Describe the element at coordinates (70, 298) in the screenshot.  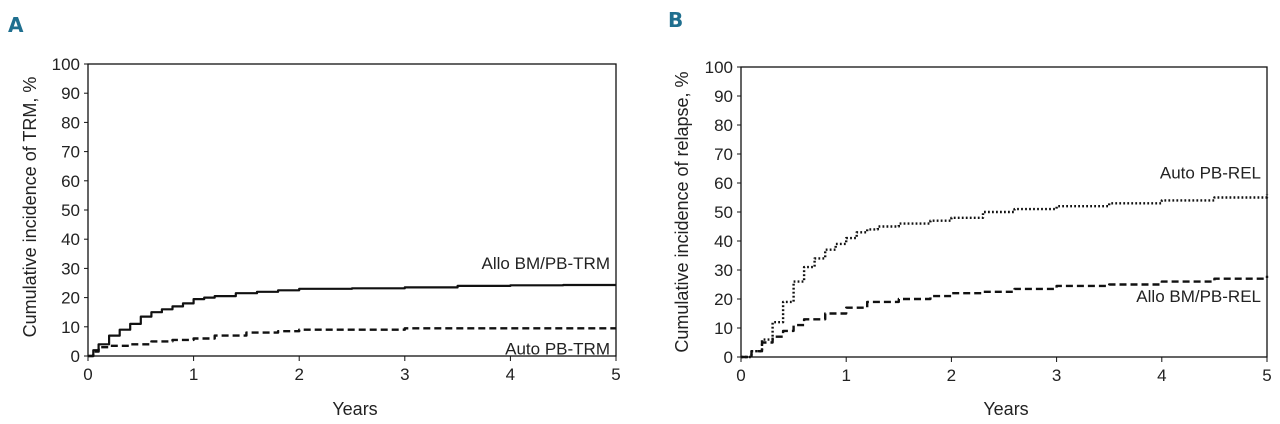
I see `panel-a-y-tick-label: 20` at that location.